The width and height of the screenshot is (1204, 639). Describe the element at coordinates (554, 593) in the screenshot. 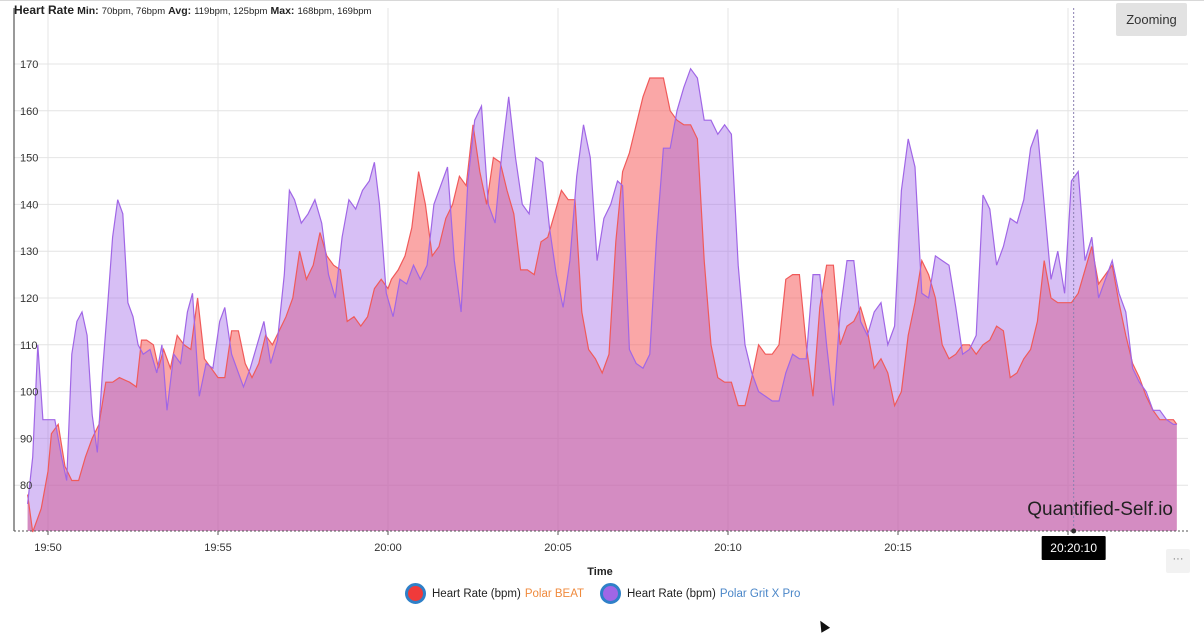

I see `legend-device-polar-beat: Polar BEAT` at that location.